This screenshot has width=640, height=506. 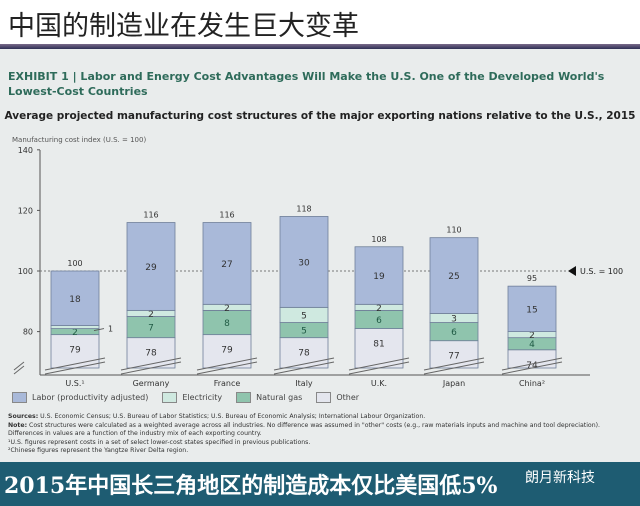 I want to click on data-label: 27, so click(x=226, y=265).